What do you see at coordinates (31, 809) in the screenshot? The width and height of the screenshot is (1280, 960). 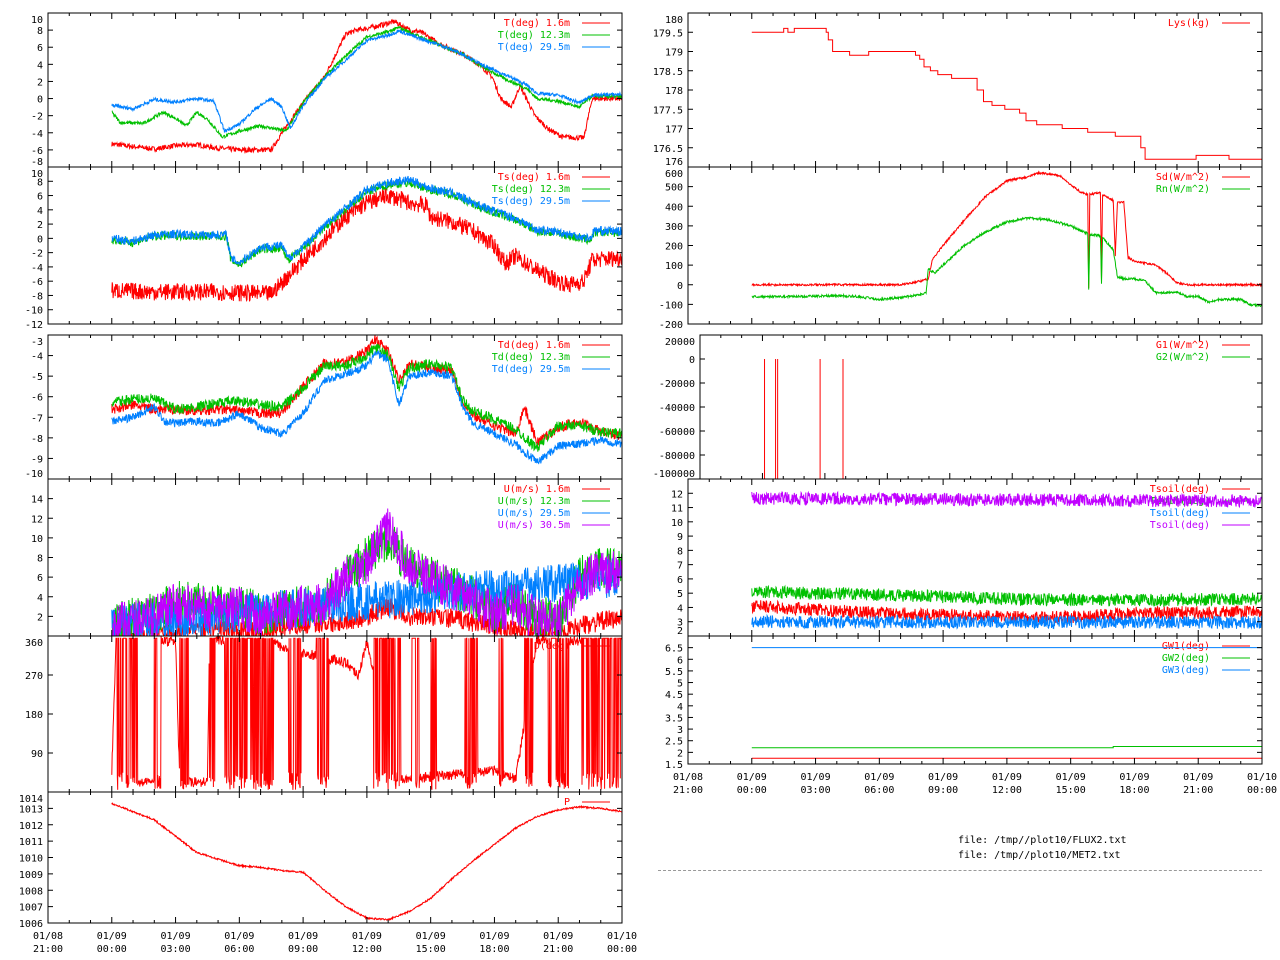 I see `y-tick-label: 1013` at bounding box center [31, 809].